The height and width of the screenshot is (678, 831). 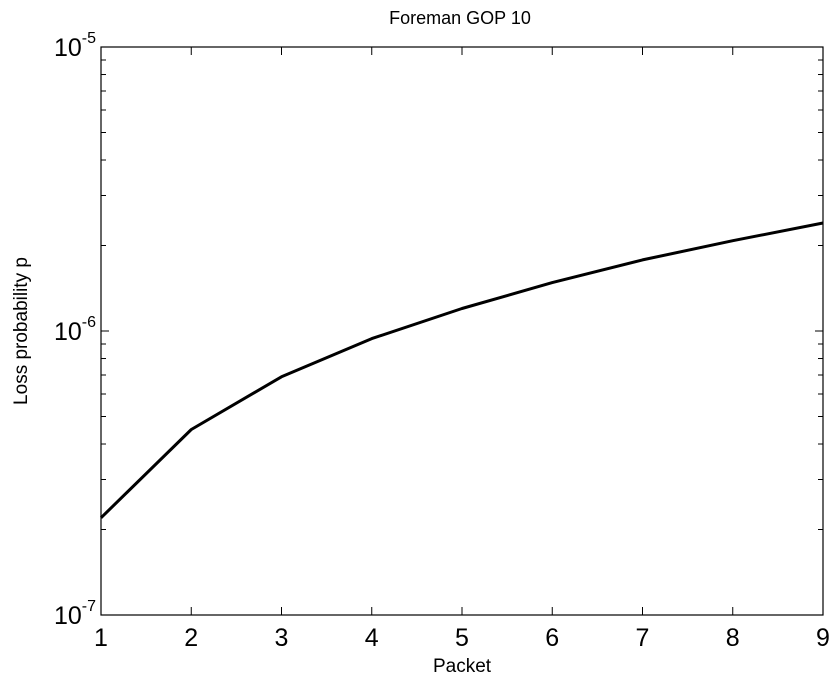 What do you see at coordinates (460, 18) in the screenshot?
I see `chart-title: Foreman GOP 10` at bounding box center [460, 18].